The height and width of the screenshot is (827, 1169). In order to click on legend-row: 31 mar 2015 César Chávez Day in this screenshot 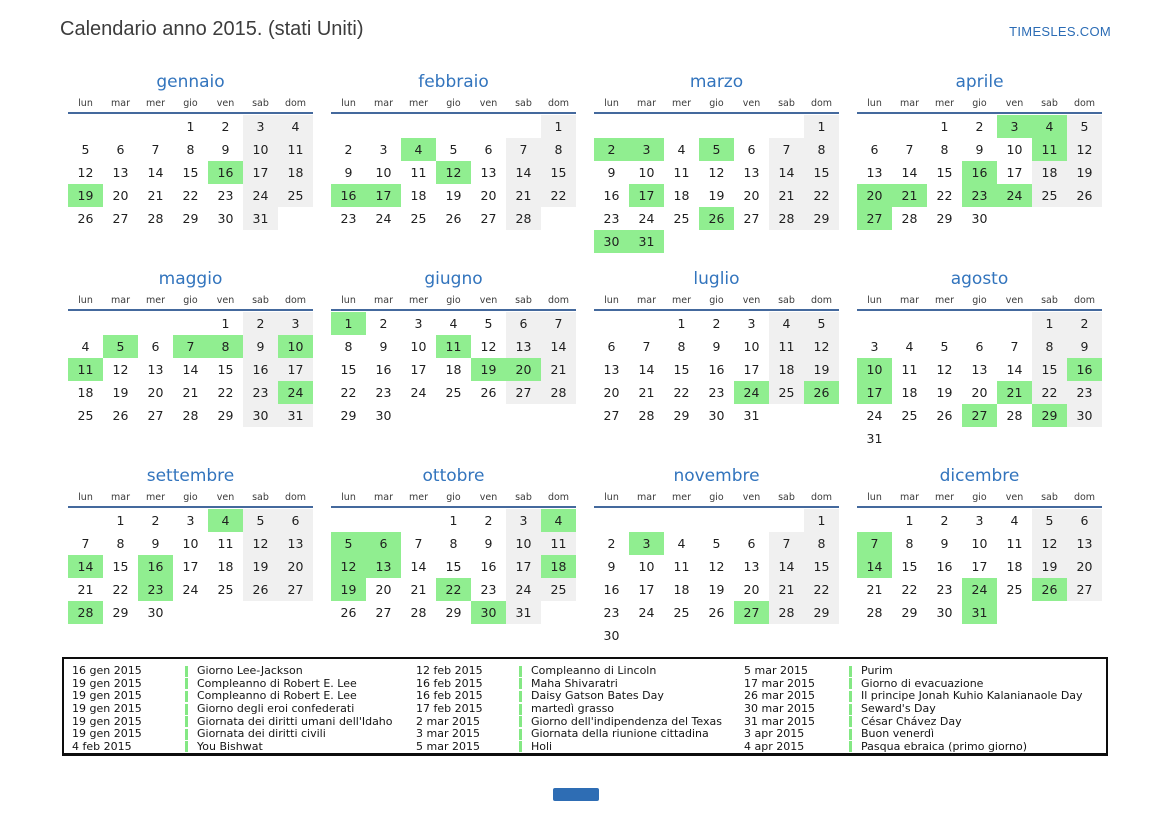, I will do `click(923, 721)`.